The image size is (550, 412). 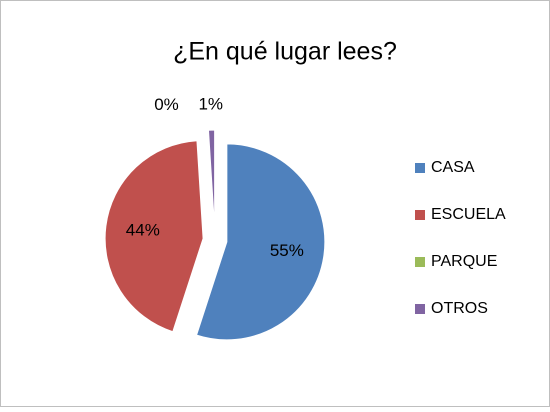 What do you see at coordinates (287, 250) in the screenshot?
I see `data-label: 55%` at bounding box center [287, 250].